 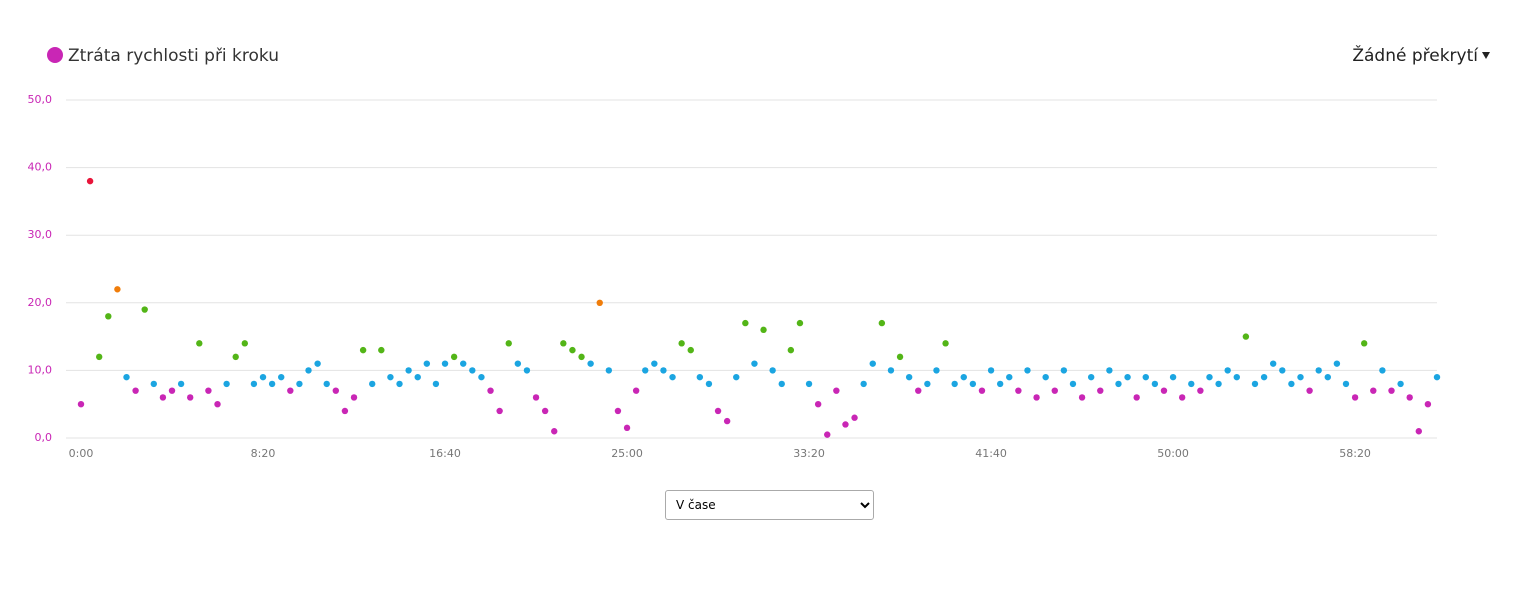 What do you see at coordinates (1173, 453) in the screenshot?
I see `x-tick-label: 50:00` at bounding box center [1173, 453].